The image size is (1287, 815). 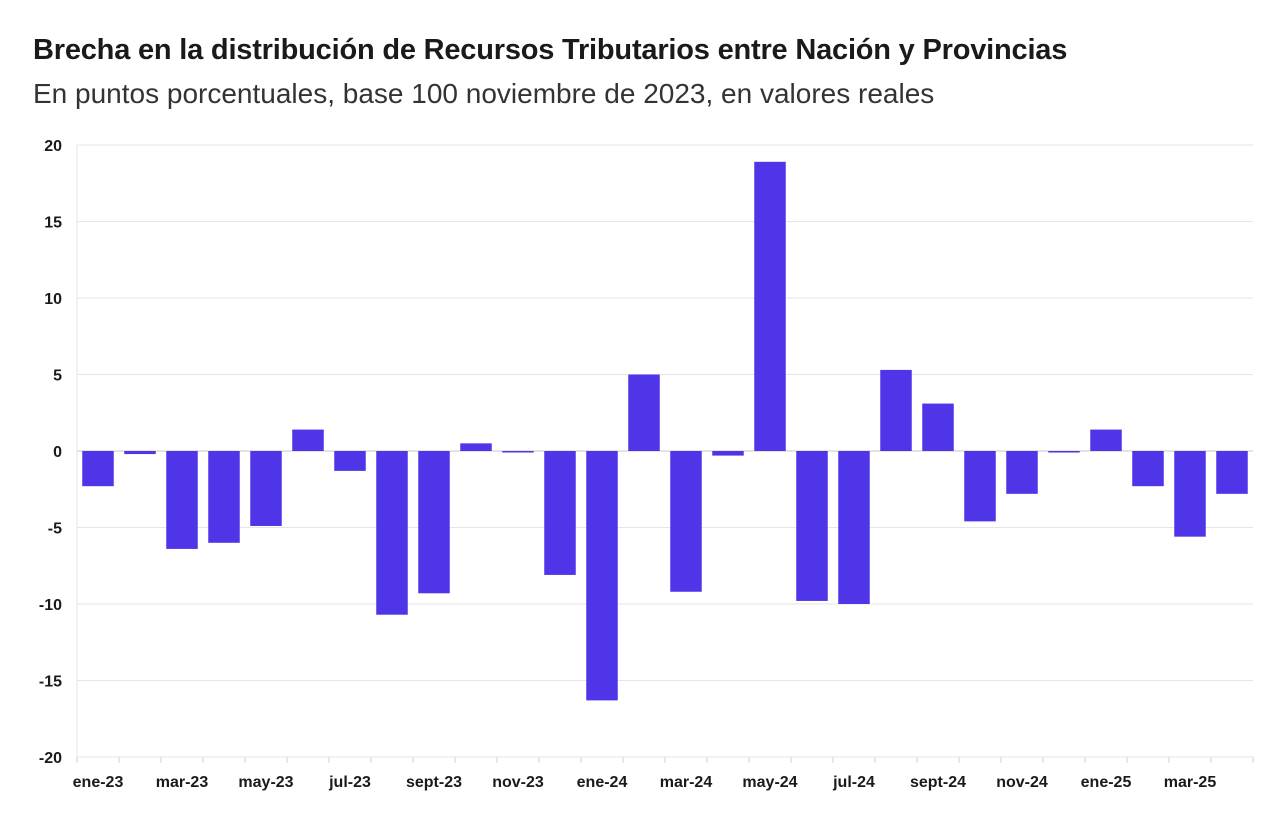 What do you see at coordinates (50, 452) in the screenshot?
I see `y-axis-ticks: 20 15 10 5 0 -5 -10 -15 -20` at bounding box center [50, 452].